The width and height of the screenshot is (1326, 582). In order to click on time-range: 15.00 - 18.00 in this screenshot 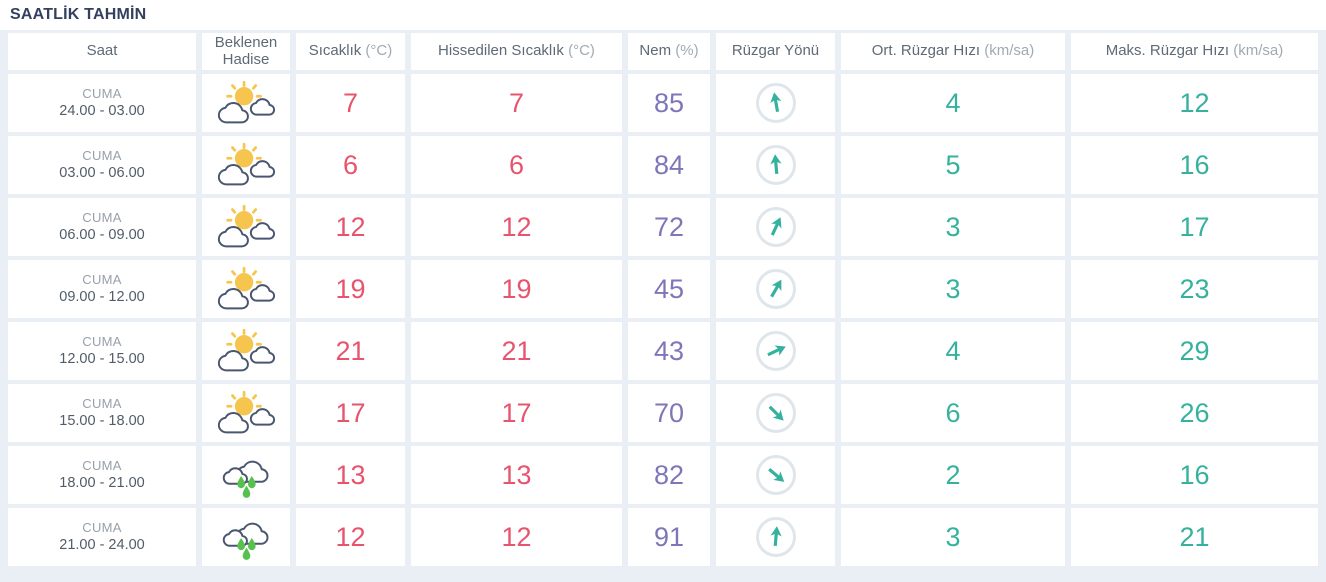, I will do `click(102, 421)`.